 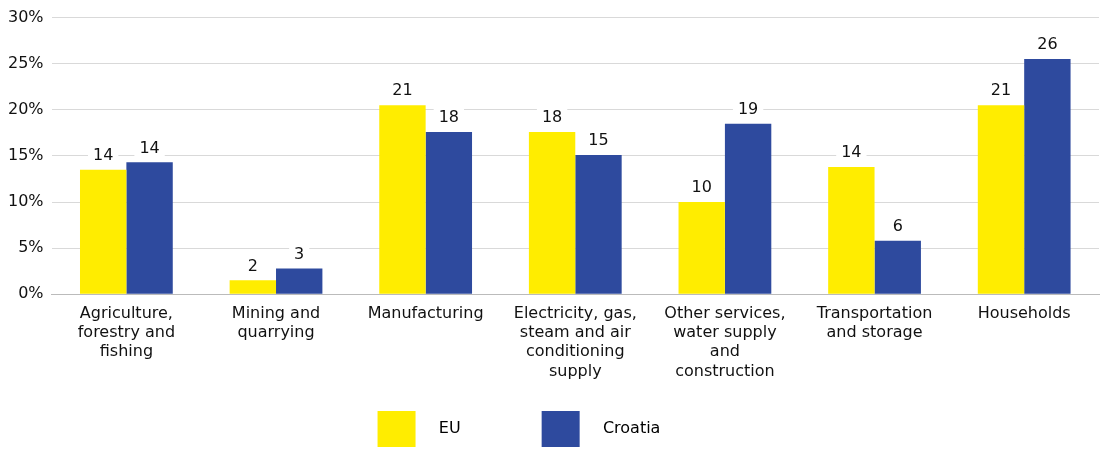 I want to click on y-tick-label: 5%, so click(x=31, y=247).